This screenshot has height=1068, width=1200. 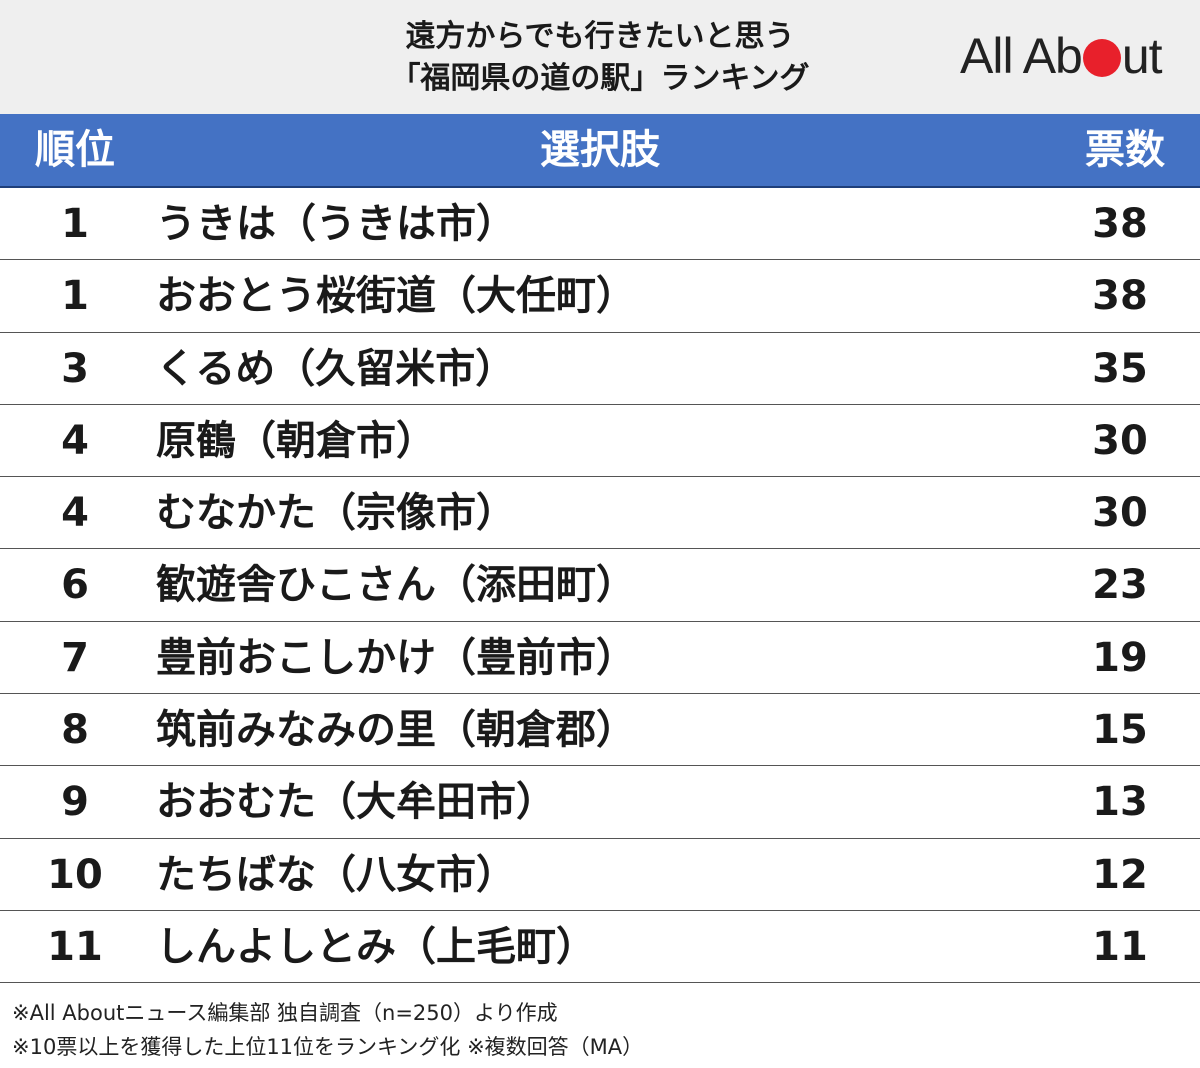 What do you see at coordinates (75, 585) in the screenshot?
I see `rank-cell: 6` at bounding box center [75, 585].